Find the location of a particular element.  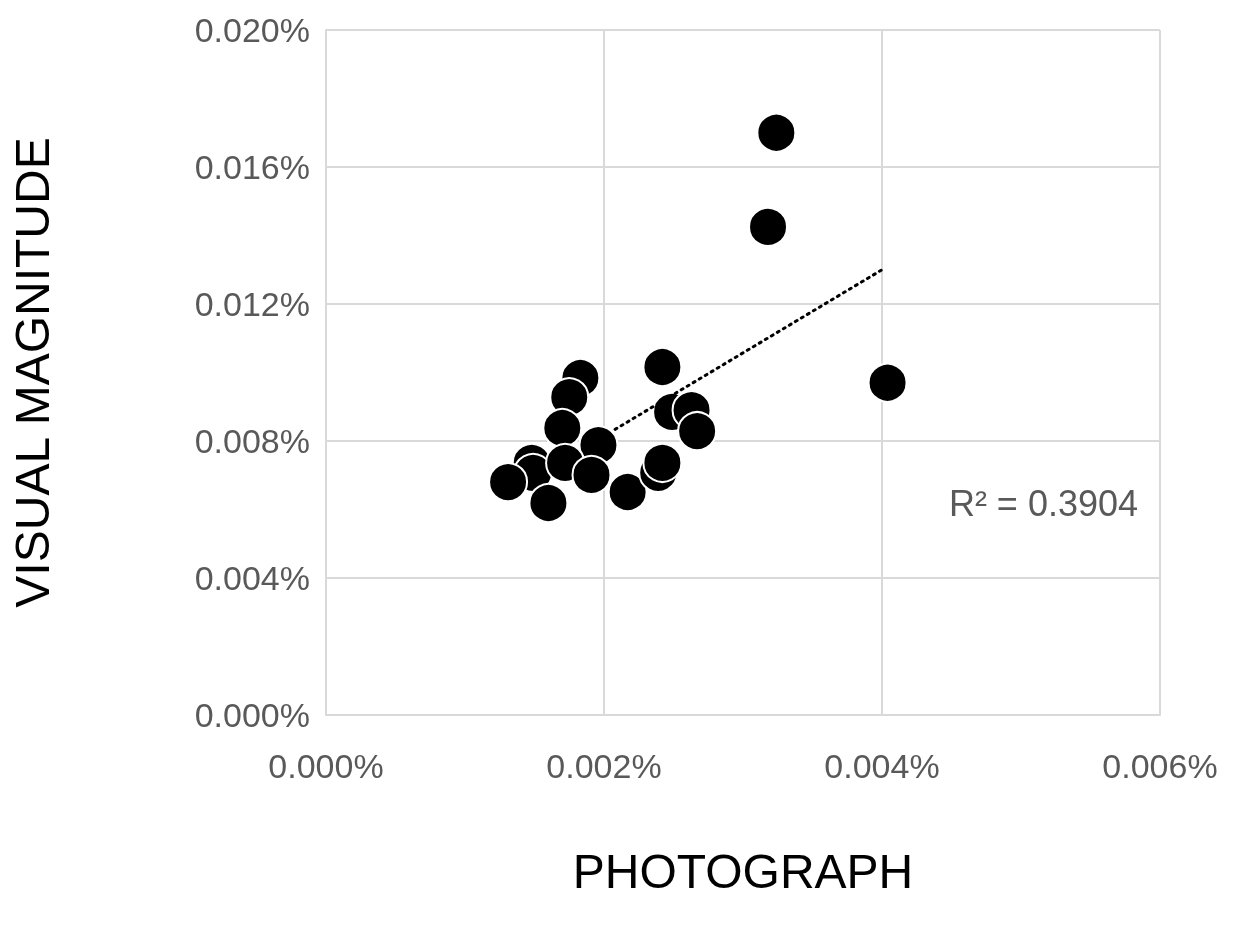

x-axis-title: PHOTOGRAPH is located at coordinates (743, 871).